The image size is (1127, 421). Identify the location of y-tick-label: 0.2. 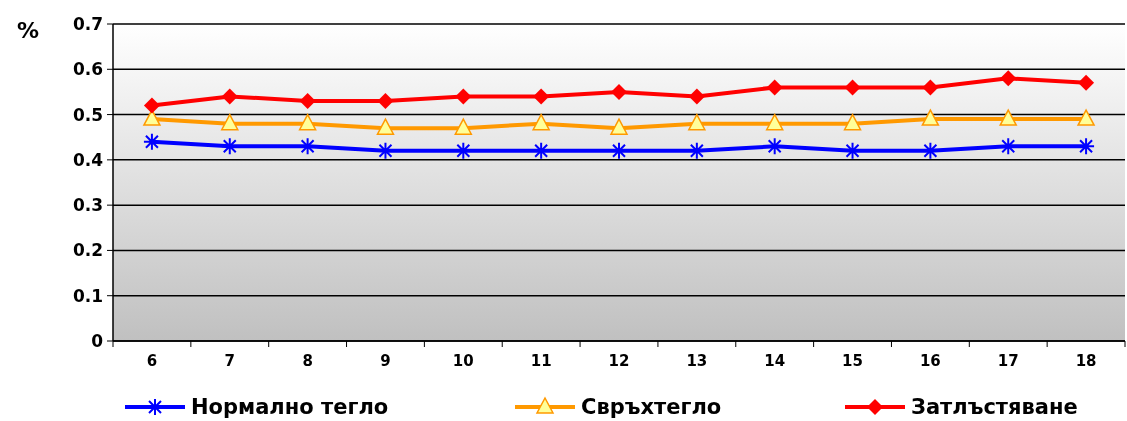
(87, 250).